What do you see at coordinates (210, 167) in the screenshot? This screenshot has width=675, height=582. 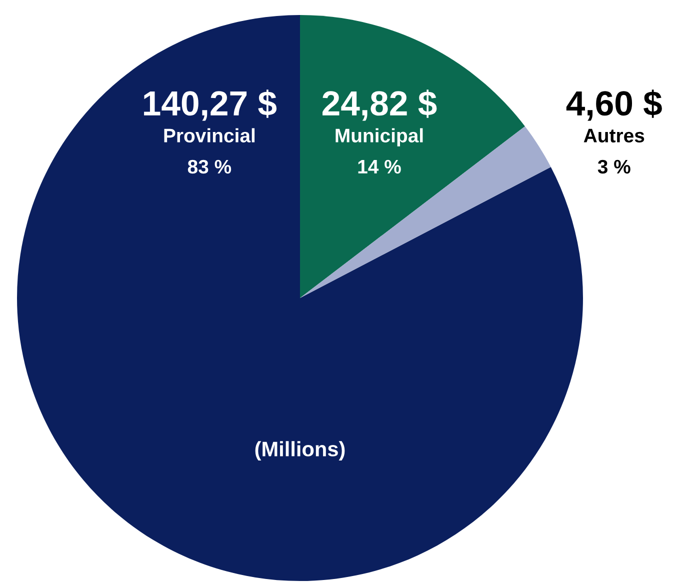 I see `text: 83 %` at bounding box center [210, 167].